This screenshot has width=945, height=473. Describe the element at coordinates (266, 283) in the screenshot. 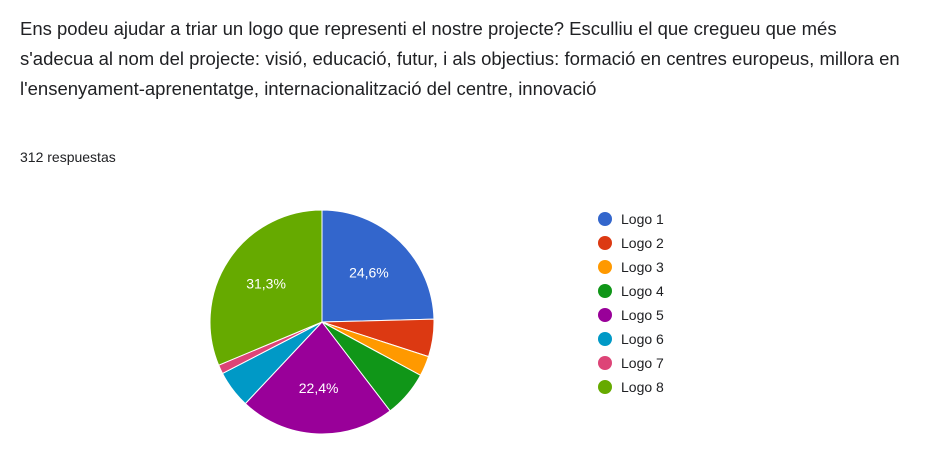

I see `pie-data-label: 31,3%` at that location.